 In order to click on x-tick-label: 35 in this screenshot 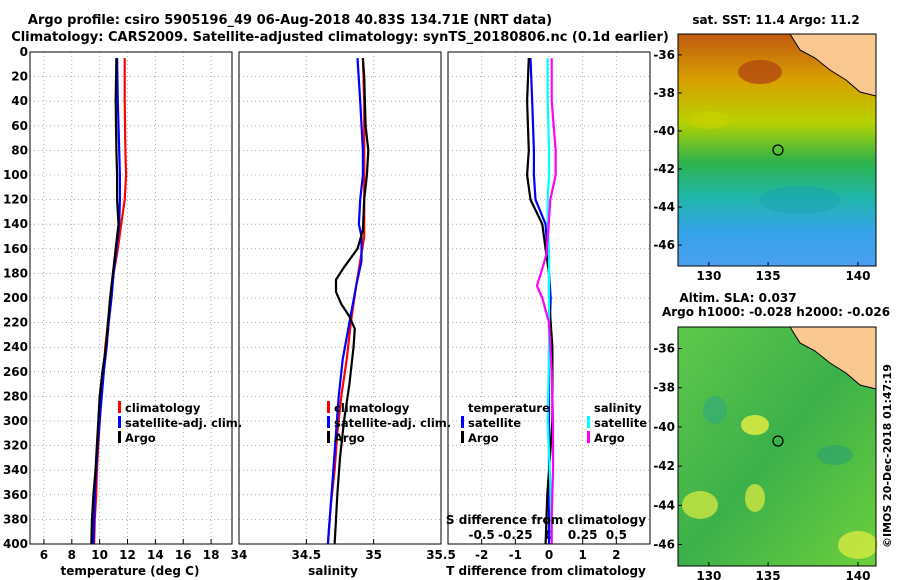, I will do `click(373, 555)`.